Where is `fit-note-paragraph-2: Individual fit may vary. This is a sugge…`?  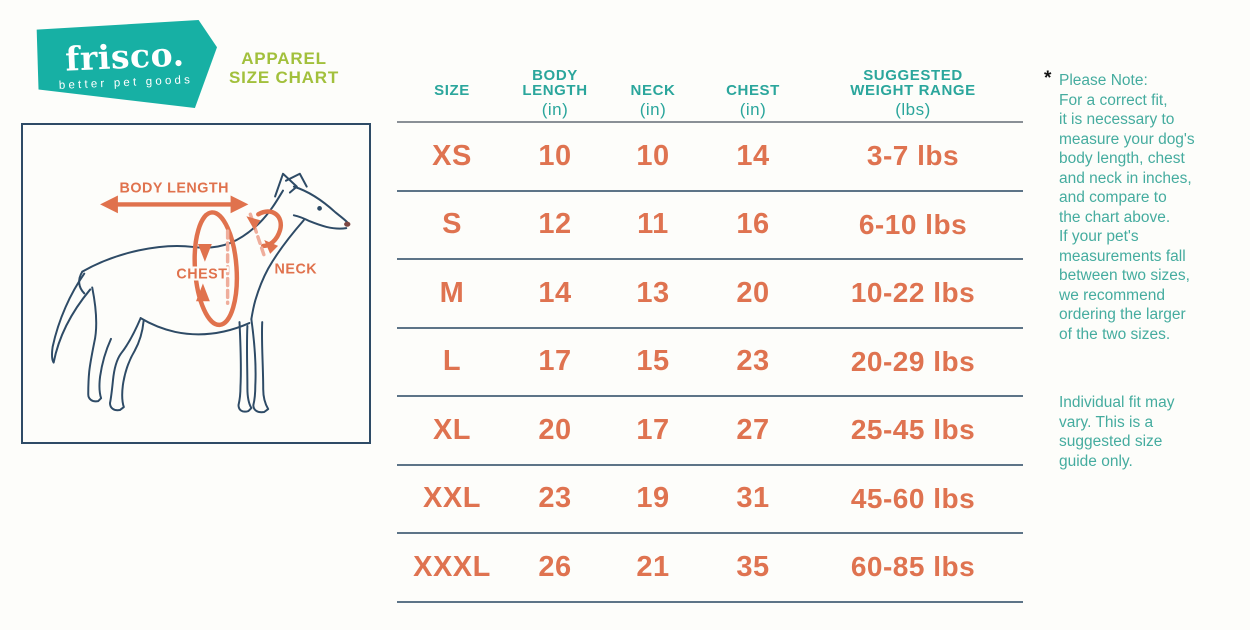 fit-note-paragraph-2: Individual fit may vary. This is a sugge… is located at coordinates (1117, 432).